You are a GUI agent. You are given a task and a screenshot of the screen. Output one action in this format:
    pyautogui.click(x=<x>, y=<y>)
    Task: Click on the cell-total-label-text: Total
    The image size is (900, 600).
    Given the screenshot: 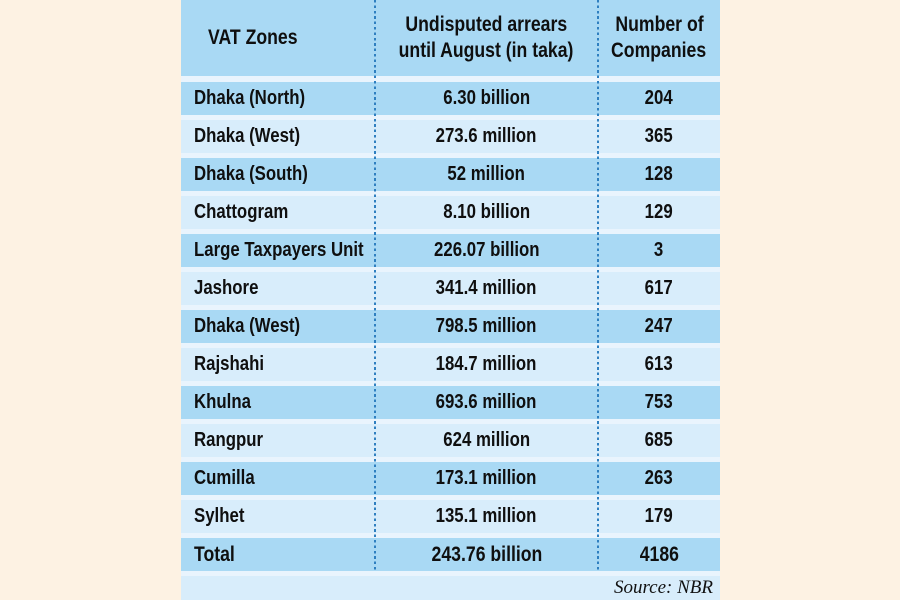 What is the action you would take?
    pyautogui.click(x=214, y=554)
    